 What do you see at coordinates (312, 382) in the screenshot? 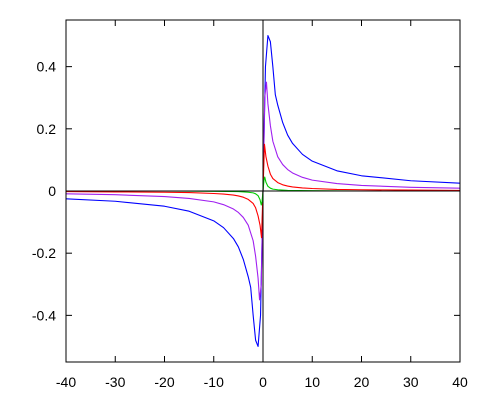
I see `x-tick-label: 10` at bounding box center [312, 382].